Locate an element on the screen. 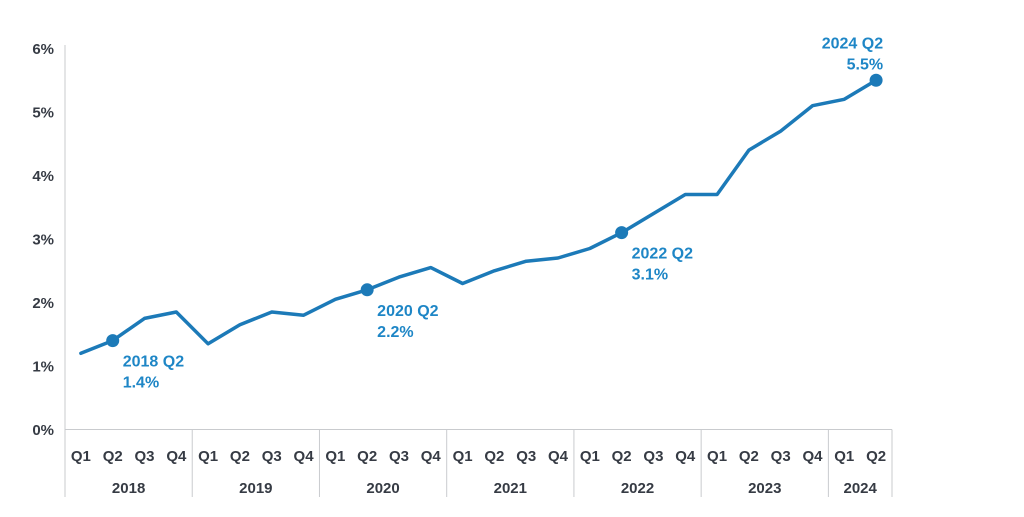  year-label: 2024 is located at coordinates (861, 488).